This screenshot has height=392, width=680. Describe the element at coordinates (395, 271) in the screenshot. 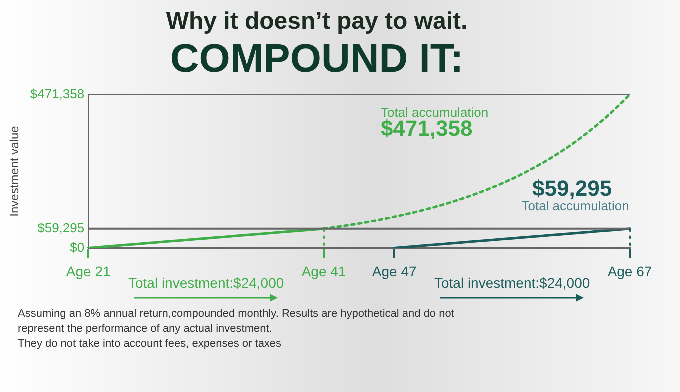

I see `x-tick-label: Age 47` at that location.